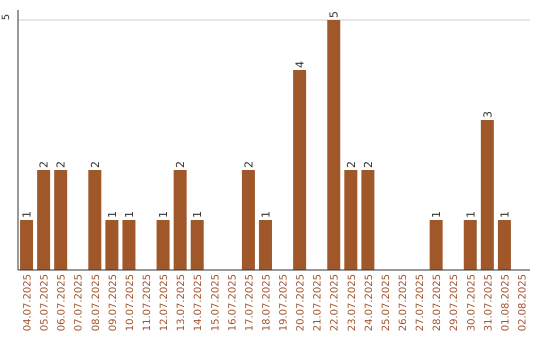 The height and width of the screenshot is (340, 540). Describe the element at coordinates (487, 114) in the screenshot. I see `data-label: 3` at that location.